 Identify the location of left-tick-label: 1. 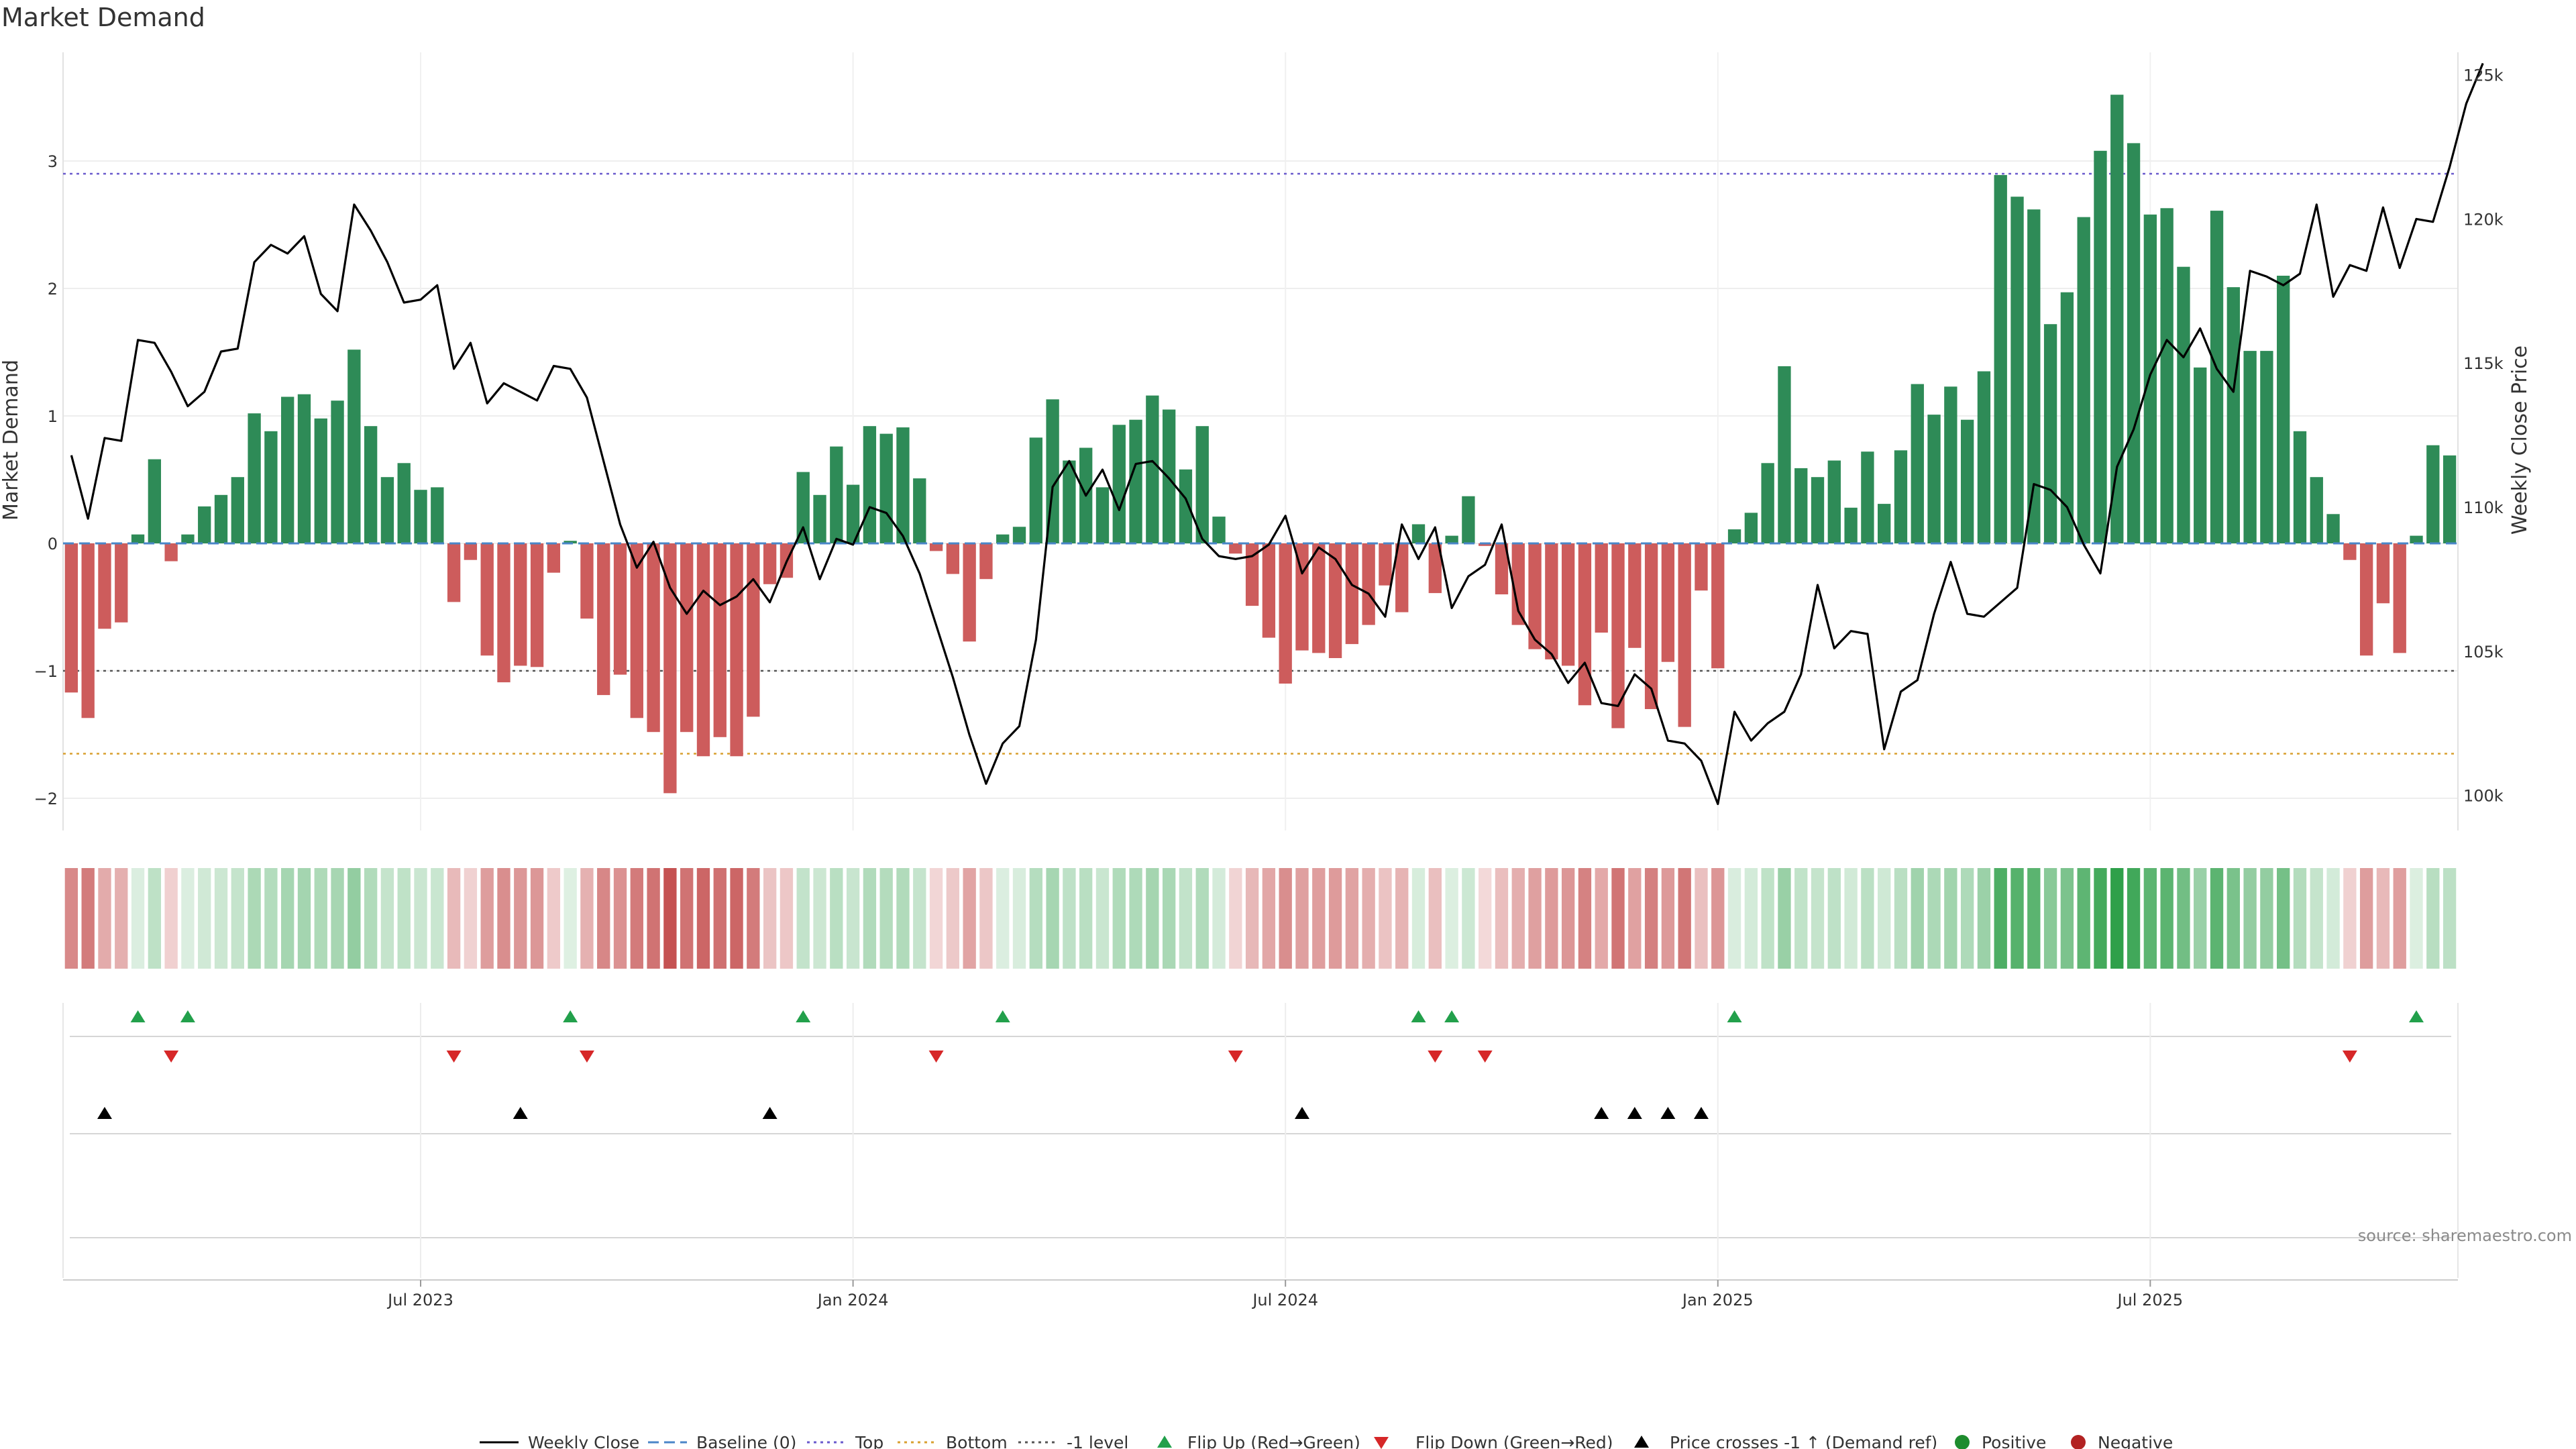
(53, 416).